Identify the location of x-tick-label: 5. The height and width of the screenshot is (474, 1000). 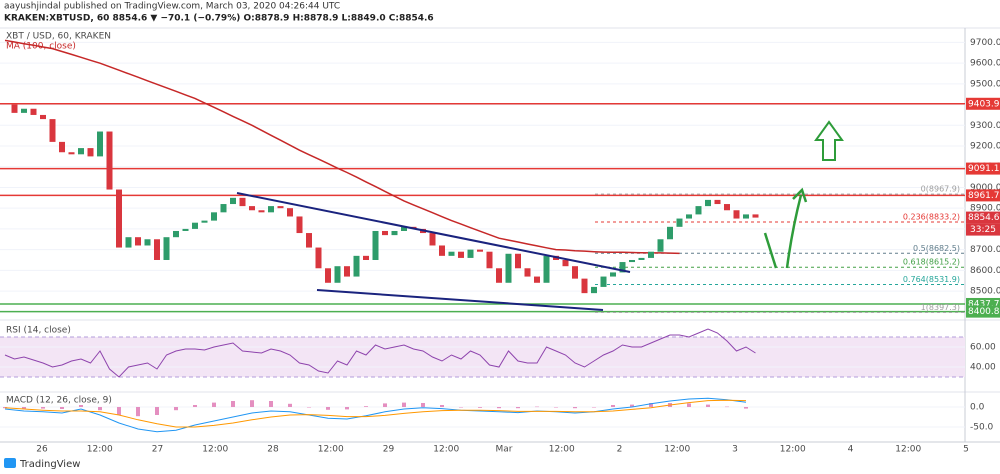
(966, 450).